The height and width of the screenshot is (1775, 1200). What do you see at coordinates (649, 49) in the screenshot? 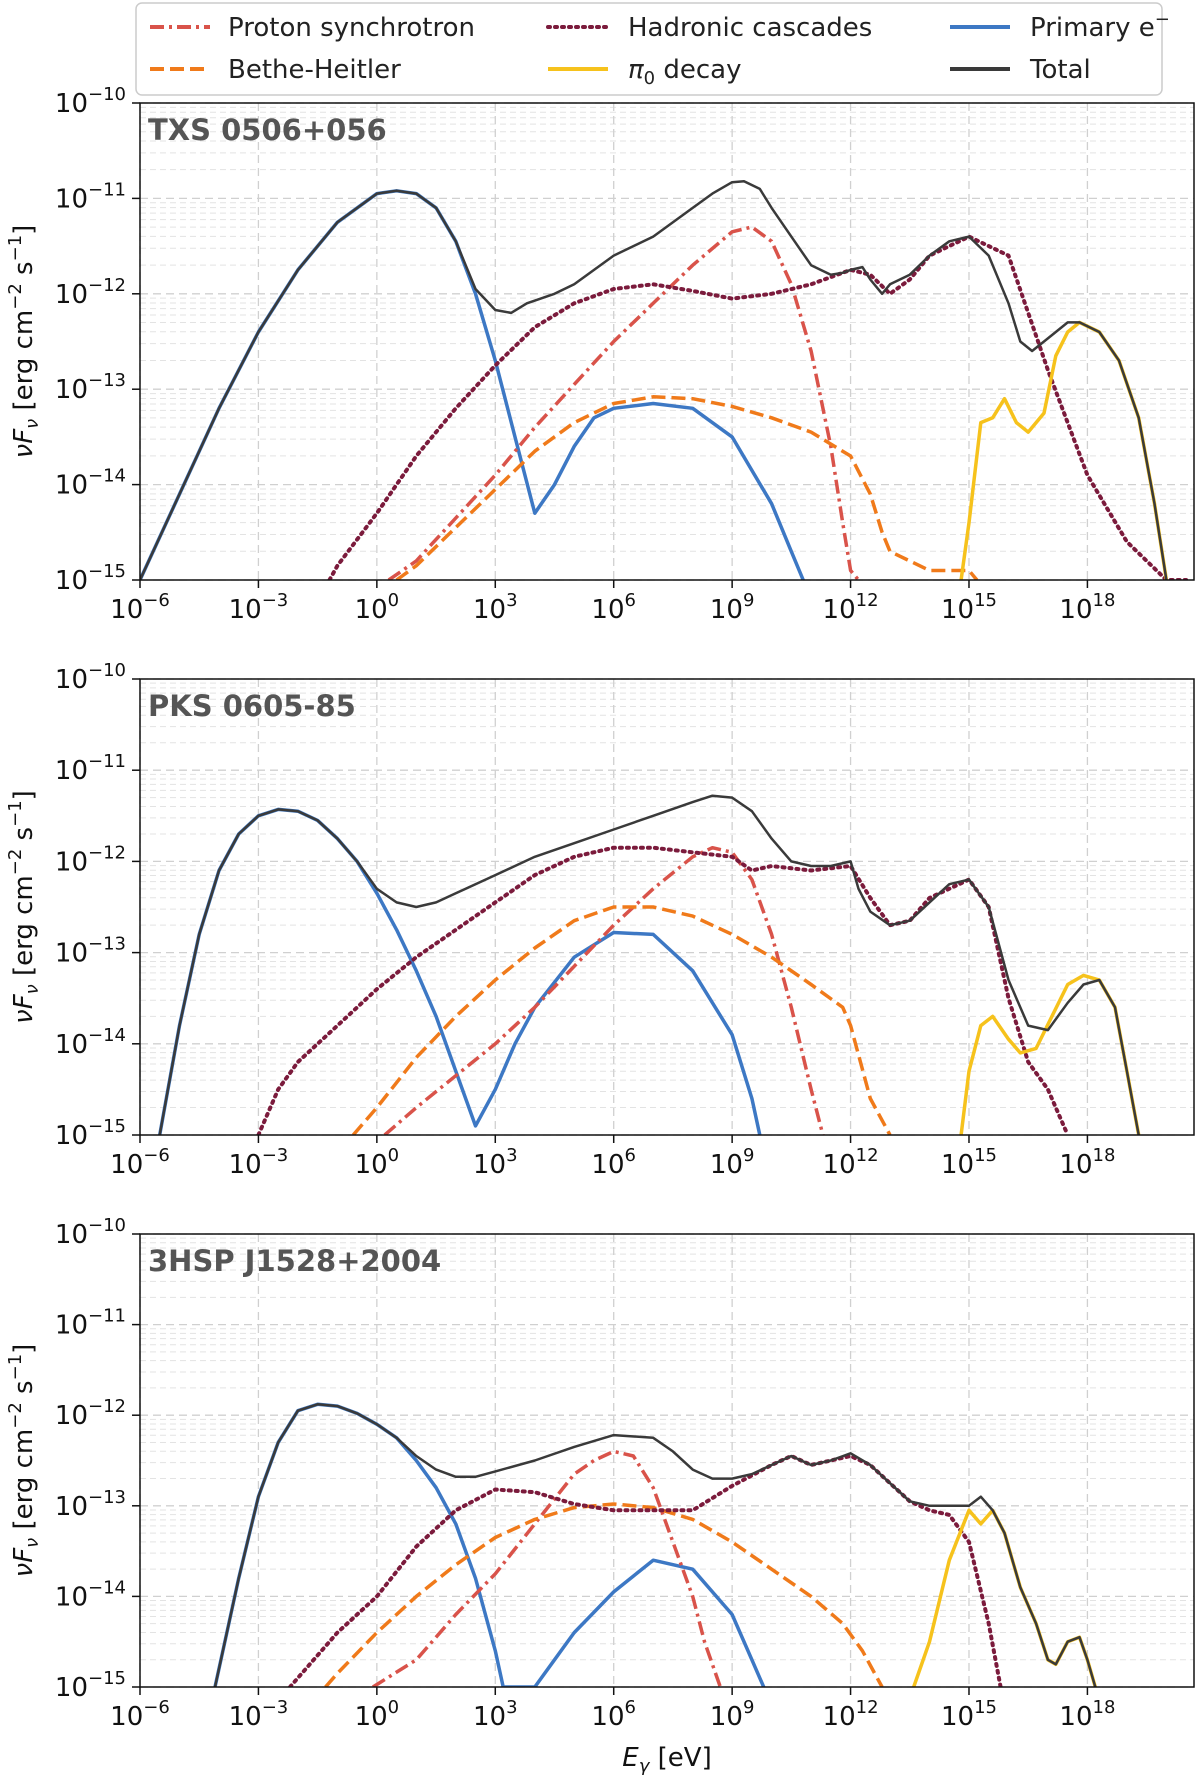
I see `legend-frame` at bounding box center [649, 49].